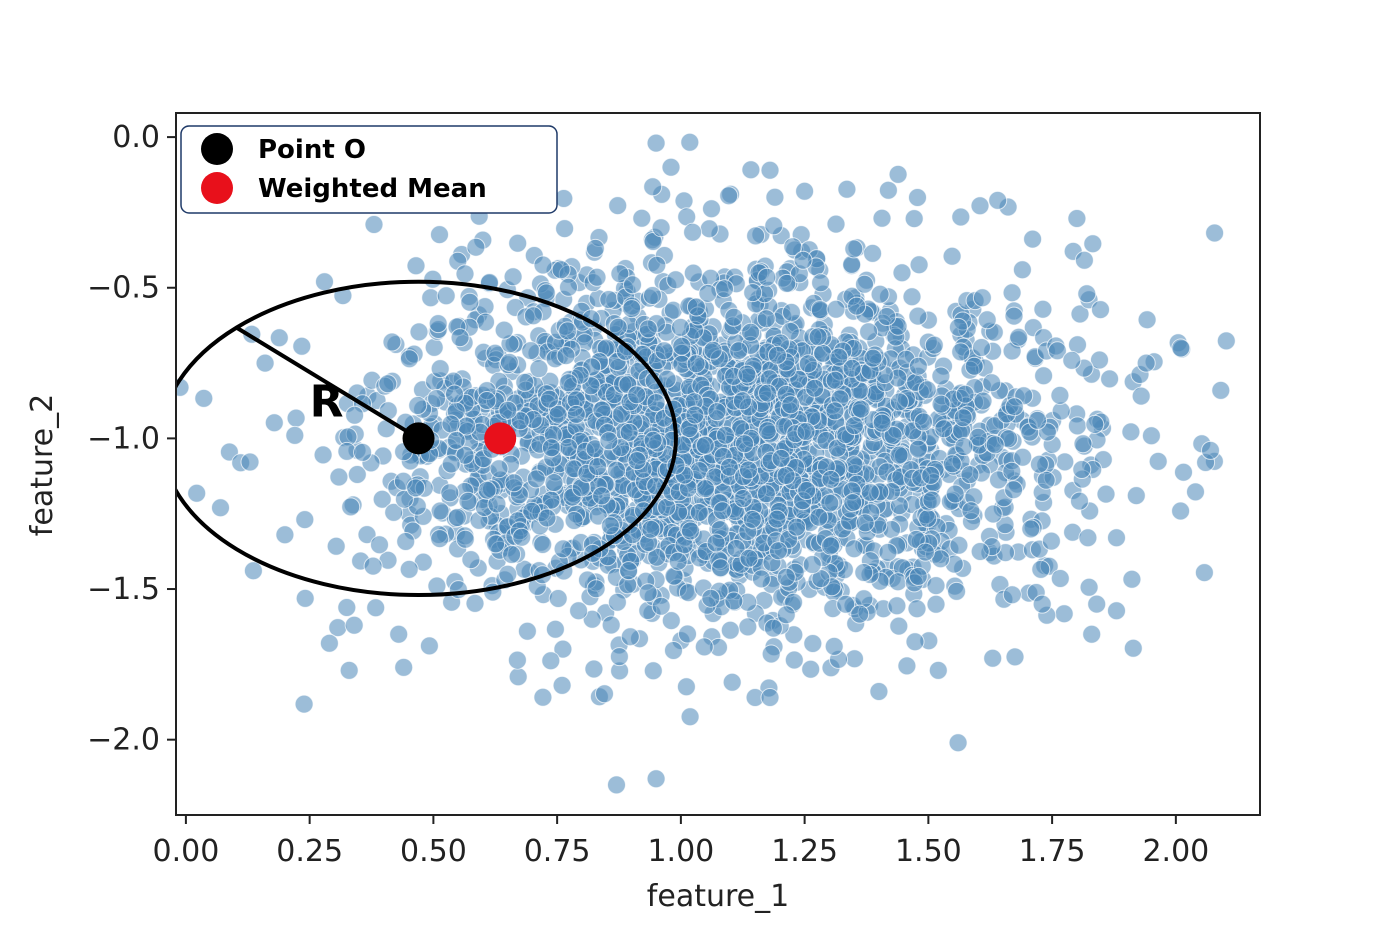 The width and height of the screenshot is (1400, 937). What do you see at coordinates (217, 188) in the screenshot?
I see `legend-marker` at bounding box center [217, 188].